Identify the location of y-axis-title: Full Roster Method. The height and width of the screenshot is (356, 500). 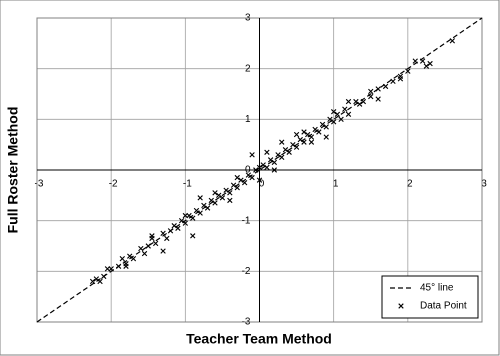
(13, 170).